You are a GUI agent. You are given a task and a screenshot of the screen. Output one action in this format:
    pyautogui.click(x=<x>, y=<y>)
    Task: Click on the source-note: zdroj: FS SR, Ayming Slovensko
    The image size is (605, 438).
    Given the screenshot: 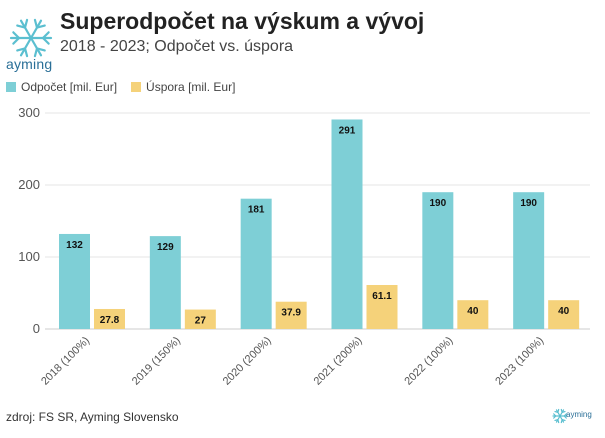 What is the action you would take?
    pyautogui.click(x=92, y=417)
    